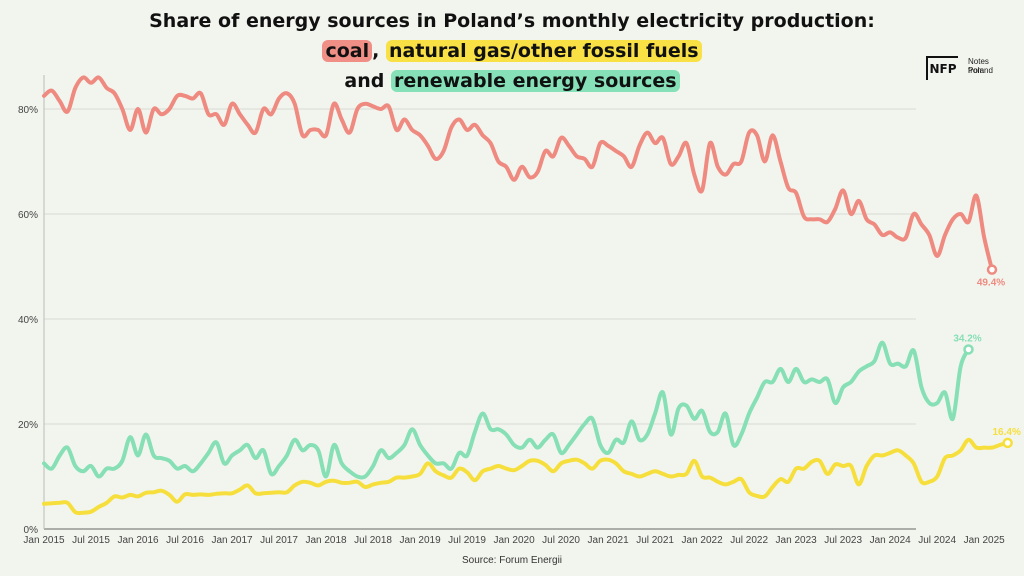  Describe the element at coordinates (797, 540) in the screenshot. I see `x-tick-label: Jan 2023` at that location.